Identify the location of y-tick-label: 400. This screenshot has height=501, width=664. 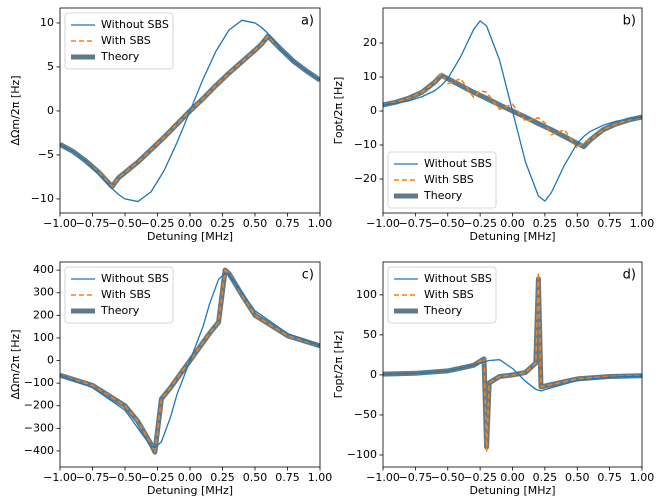
(43, 269).